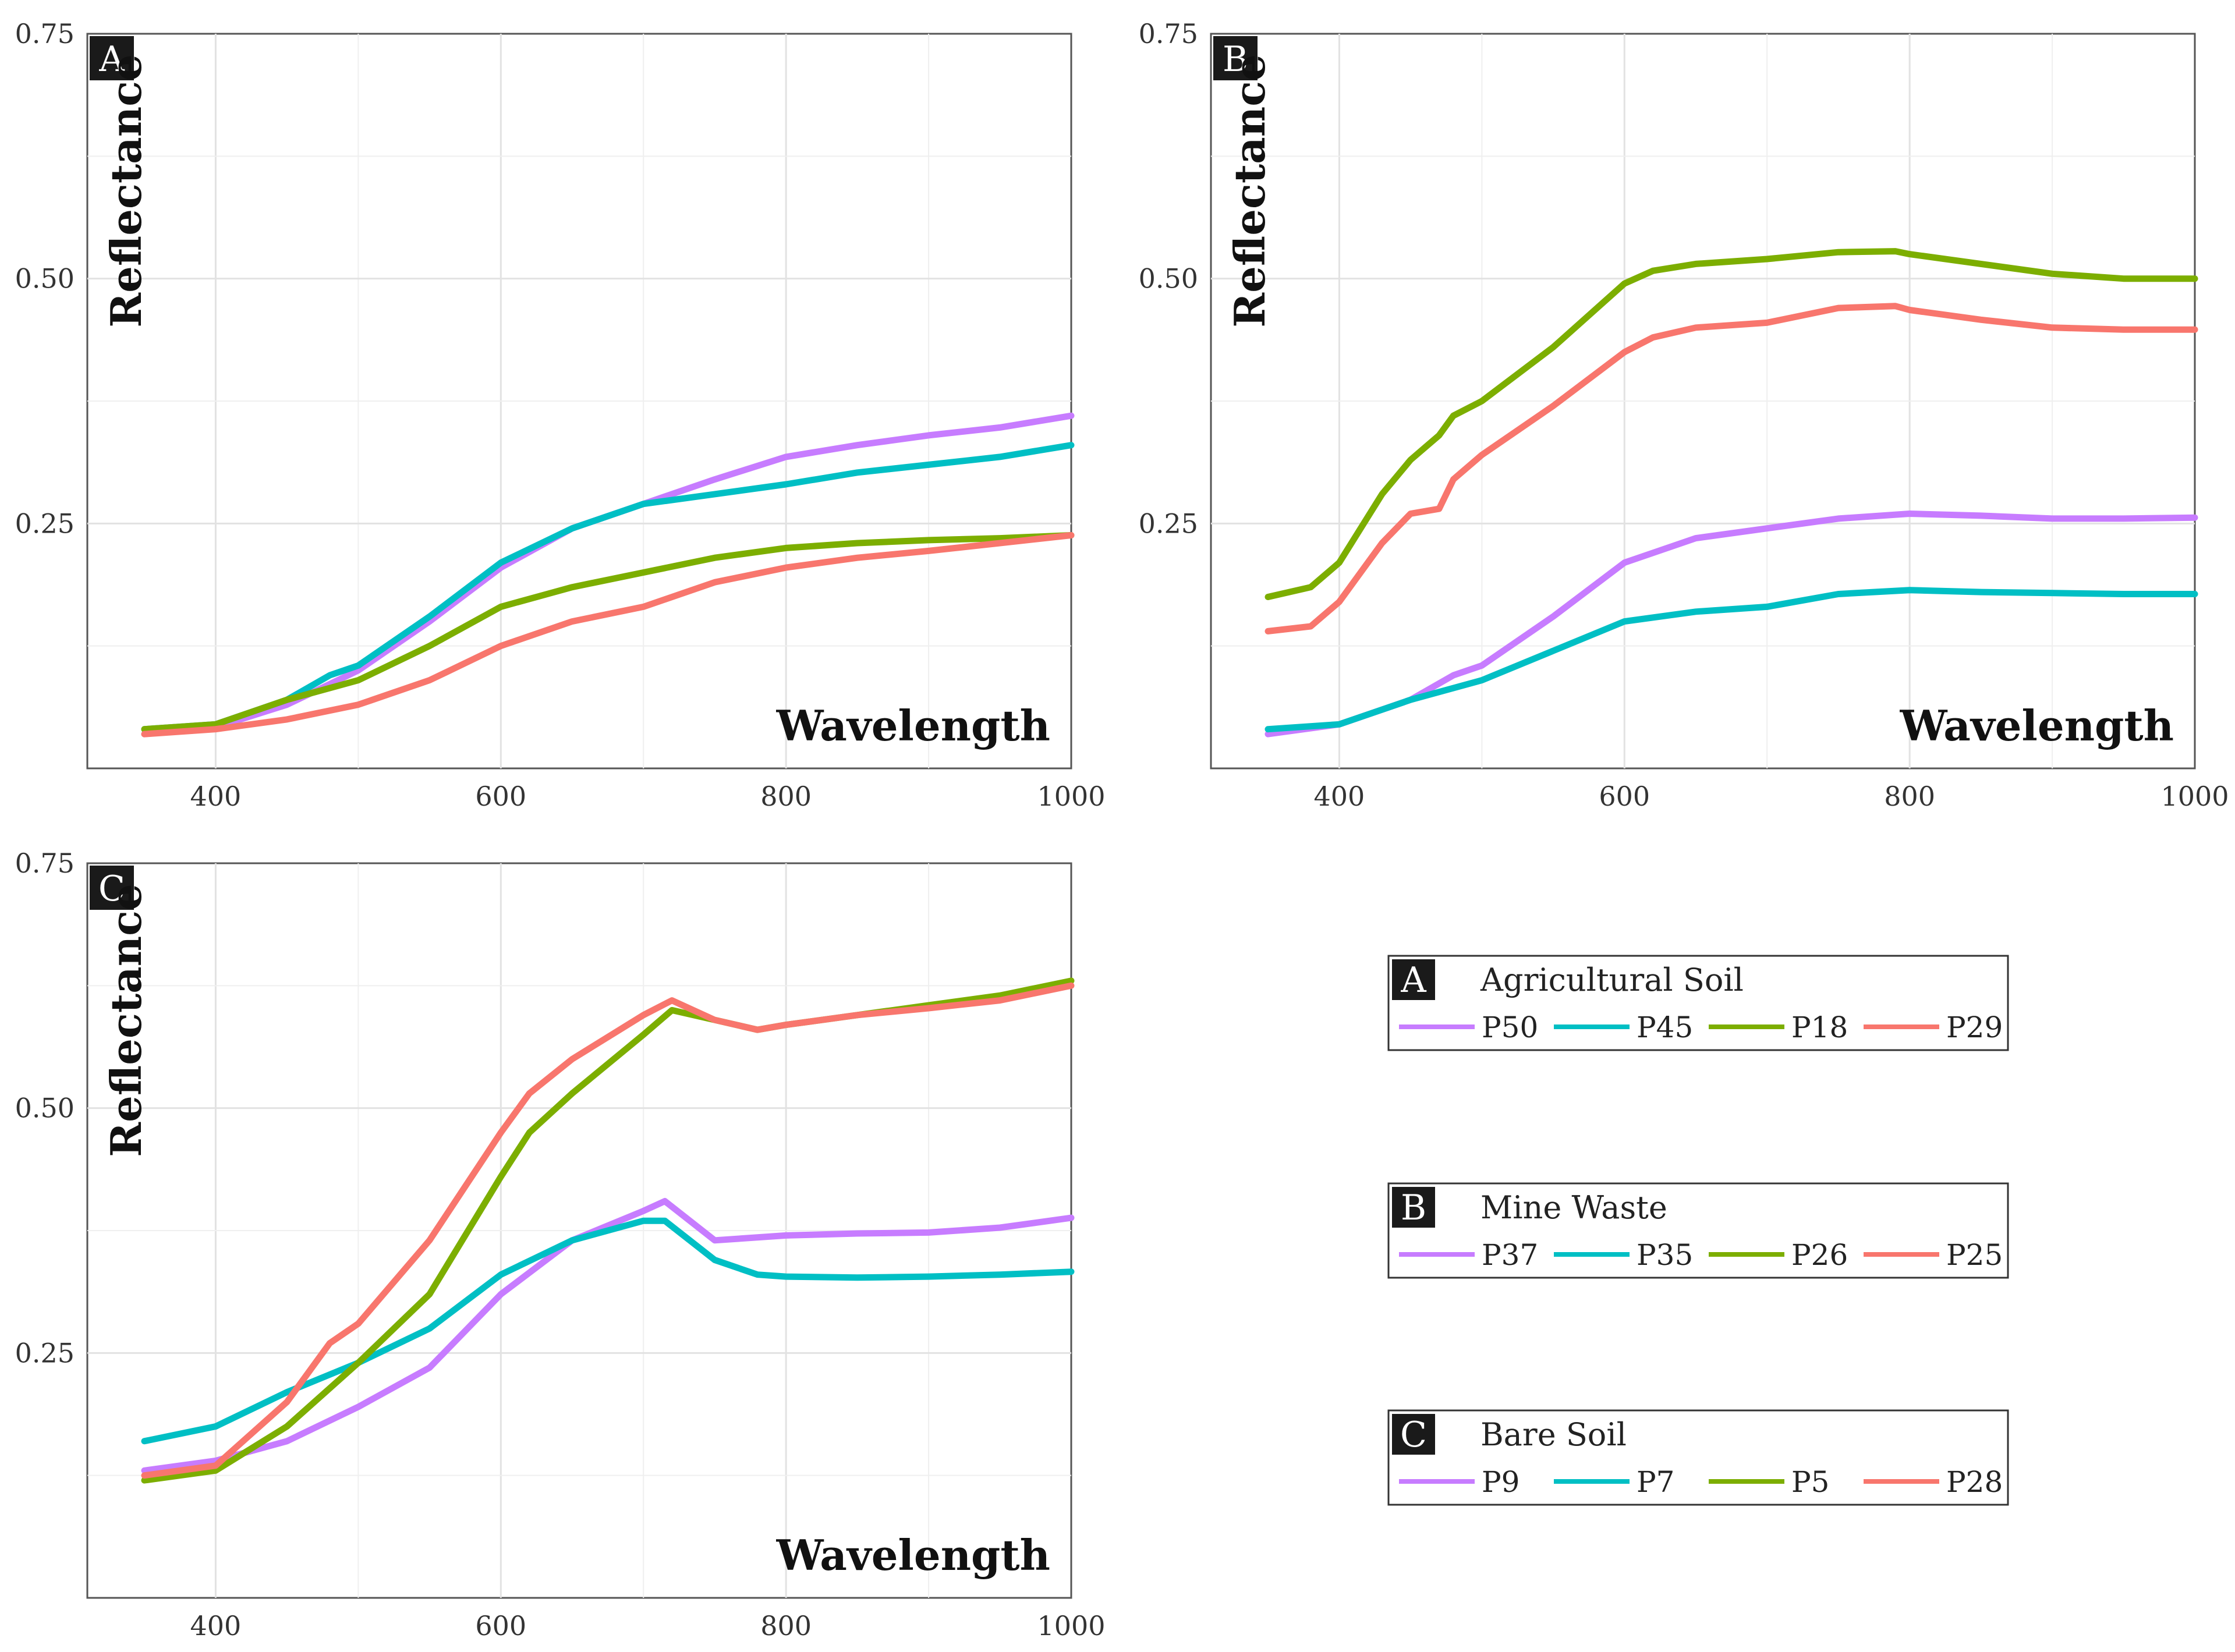 The image size is (2235, 1652). I want to click on series-line-p35, so click(1731, 660).